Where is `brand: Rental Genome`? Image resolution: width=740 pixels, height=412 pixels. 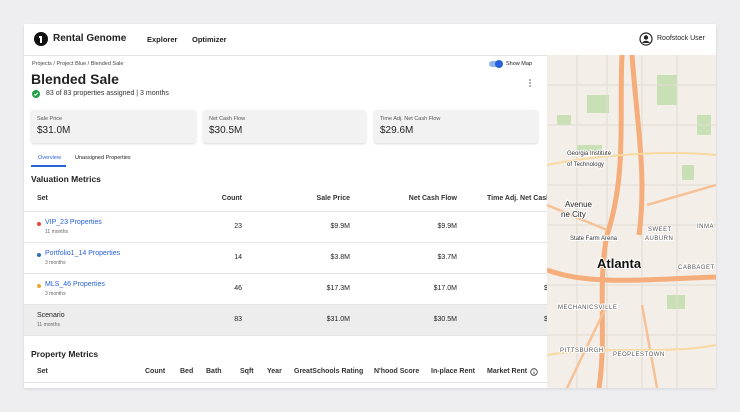
brand: Rental Genome is located at coordinates (90, 38).